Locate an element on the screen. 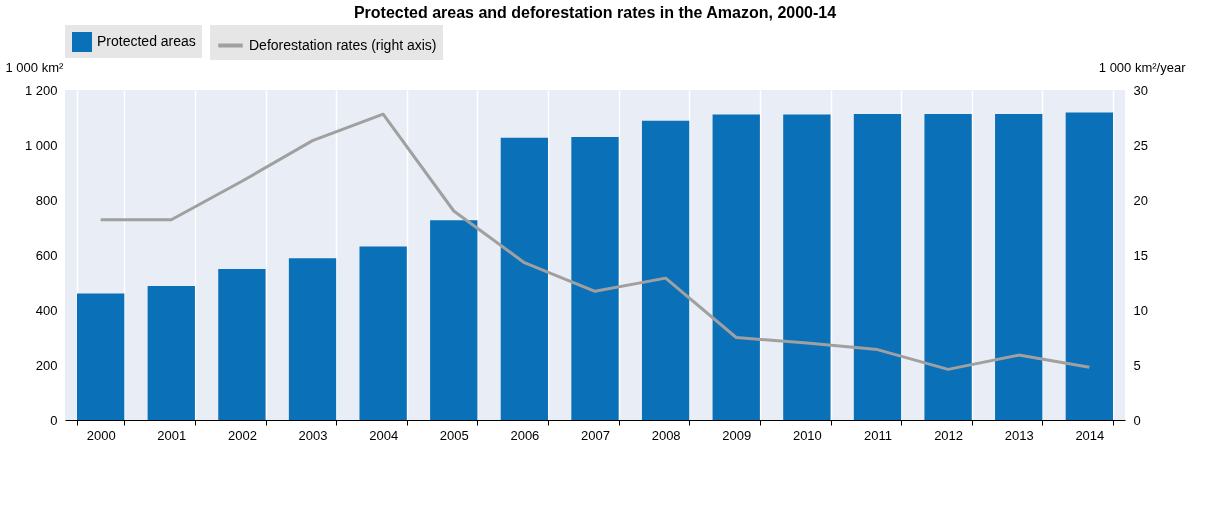  chart-title: Protected areas and deforestation rates in the Amazon, 2000-14 is located at coordinates (595, 12).